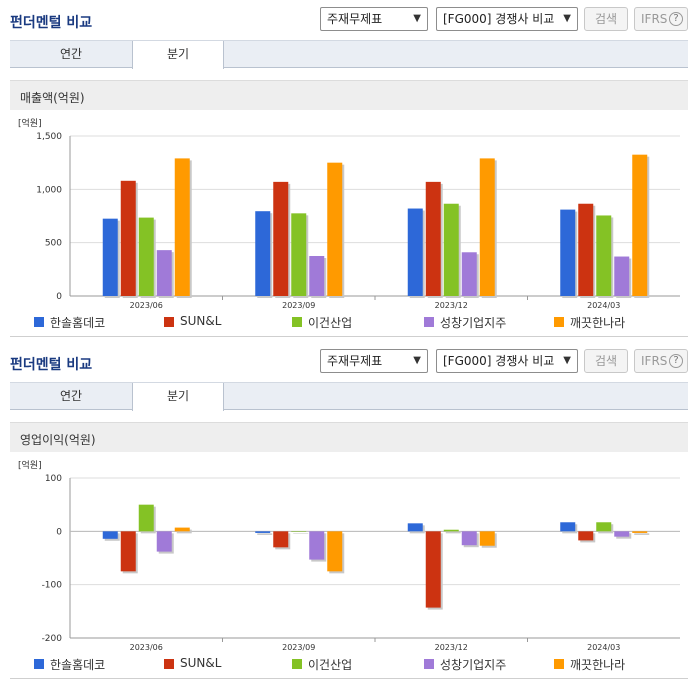  Describe the element at coordinates (355, 19) in the screenshot. I see `statement-select-value: 주재무제표` at that location.